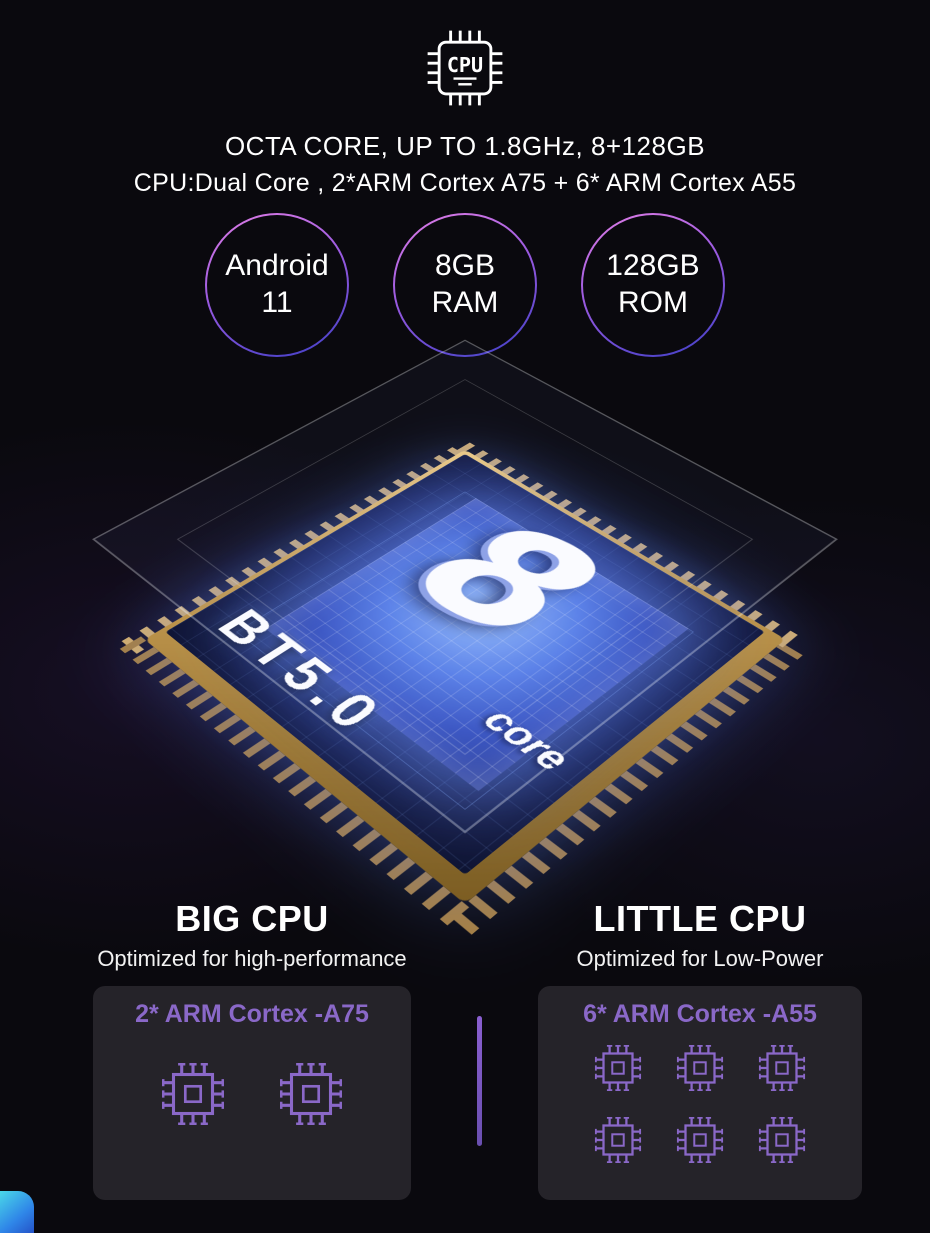 The image size is (930, 1233). I want to click on cpu-badge: CPU, so click(465, 70).